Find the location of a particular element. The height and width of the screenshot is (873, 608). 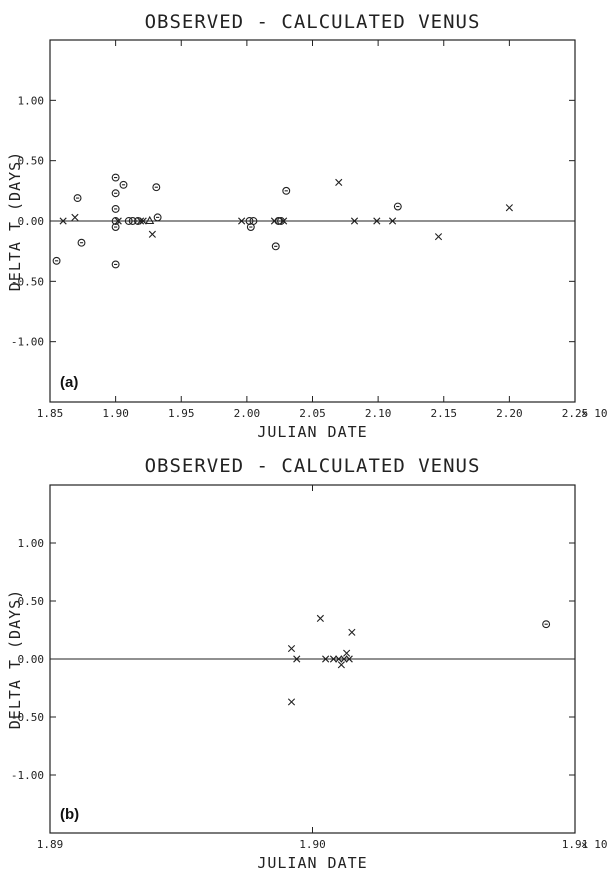

x-tick-label: 2.20 is located at coordinates (509, 413).